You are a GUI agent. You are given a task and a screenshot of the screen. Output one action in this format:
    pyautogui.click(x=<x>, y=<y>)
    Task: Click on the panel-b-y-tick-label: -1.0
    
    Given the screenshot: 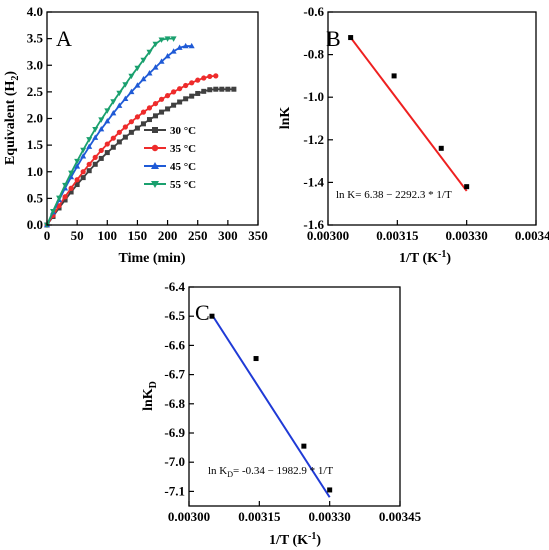 What is the action you would take?
    pyautogui.click(x=313, y=96)
    